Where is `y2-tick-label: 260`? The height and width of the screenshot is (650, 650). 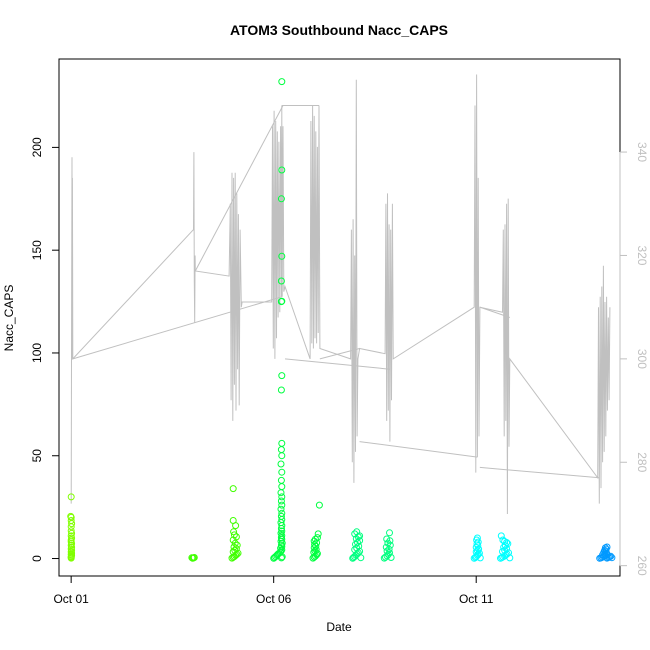 y2-tick-label: 260 is located at coordinates (642, 566).